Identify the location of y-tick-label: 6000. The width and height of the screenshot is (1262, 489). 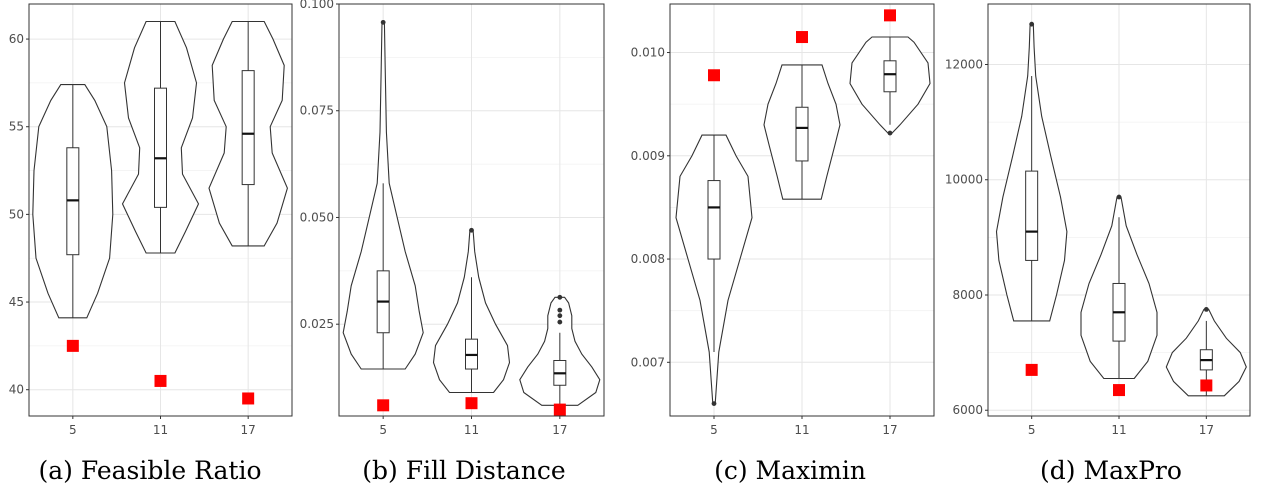
(967, 410).